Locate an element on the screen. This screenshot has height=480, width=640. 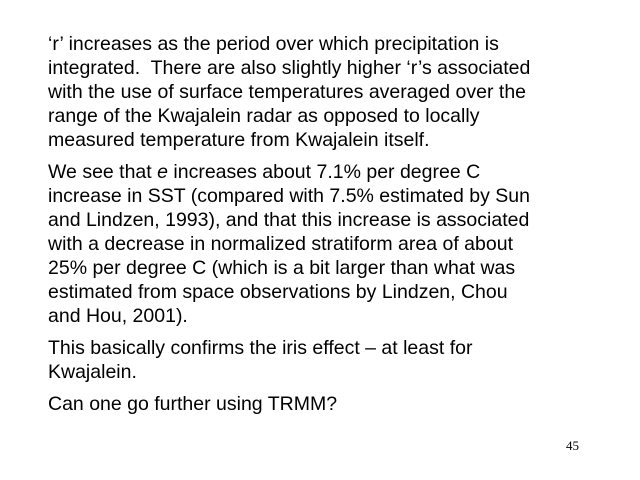
paragraph: Can one go further using TRMM? is located at coordinates (328, 404).